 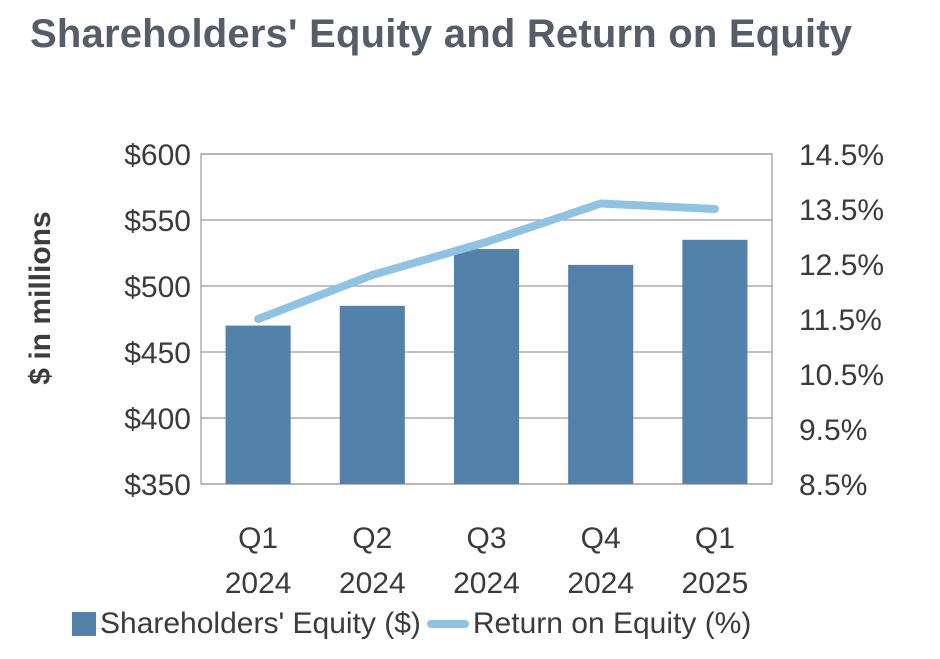 What do you see at coordinates (841, 265) in the screenshot?
I see `y-right-tick-label: 12.5%` at bounding box center [841, 265].